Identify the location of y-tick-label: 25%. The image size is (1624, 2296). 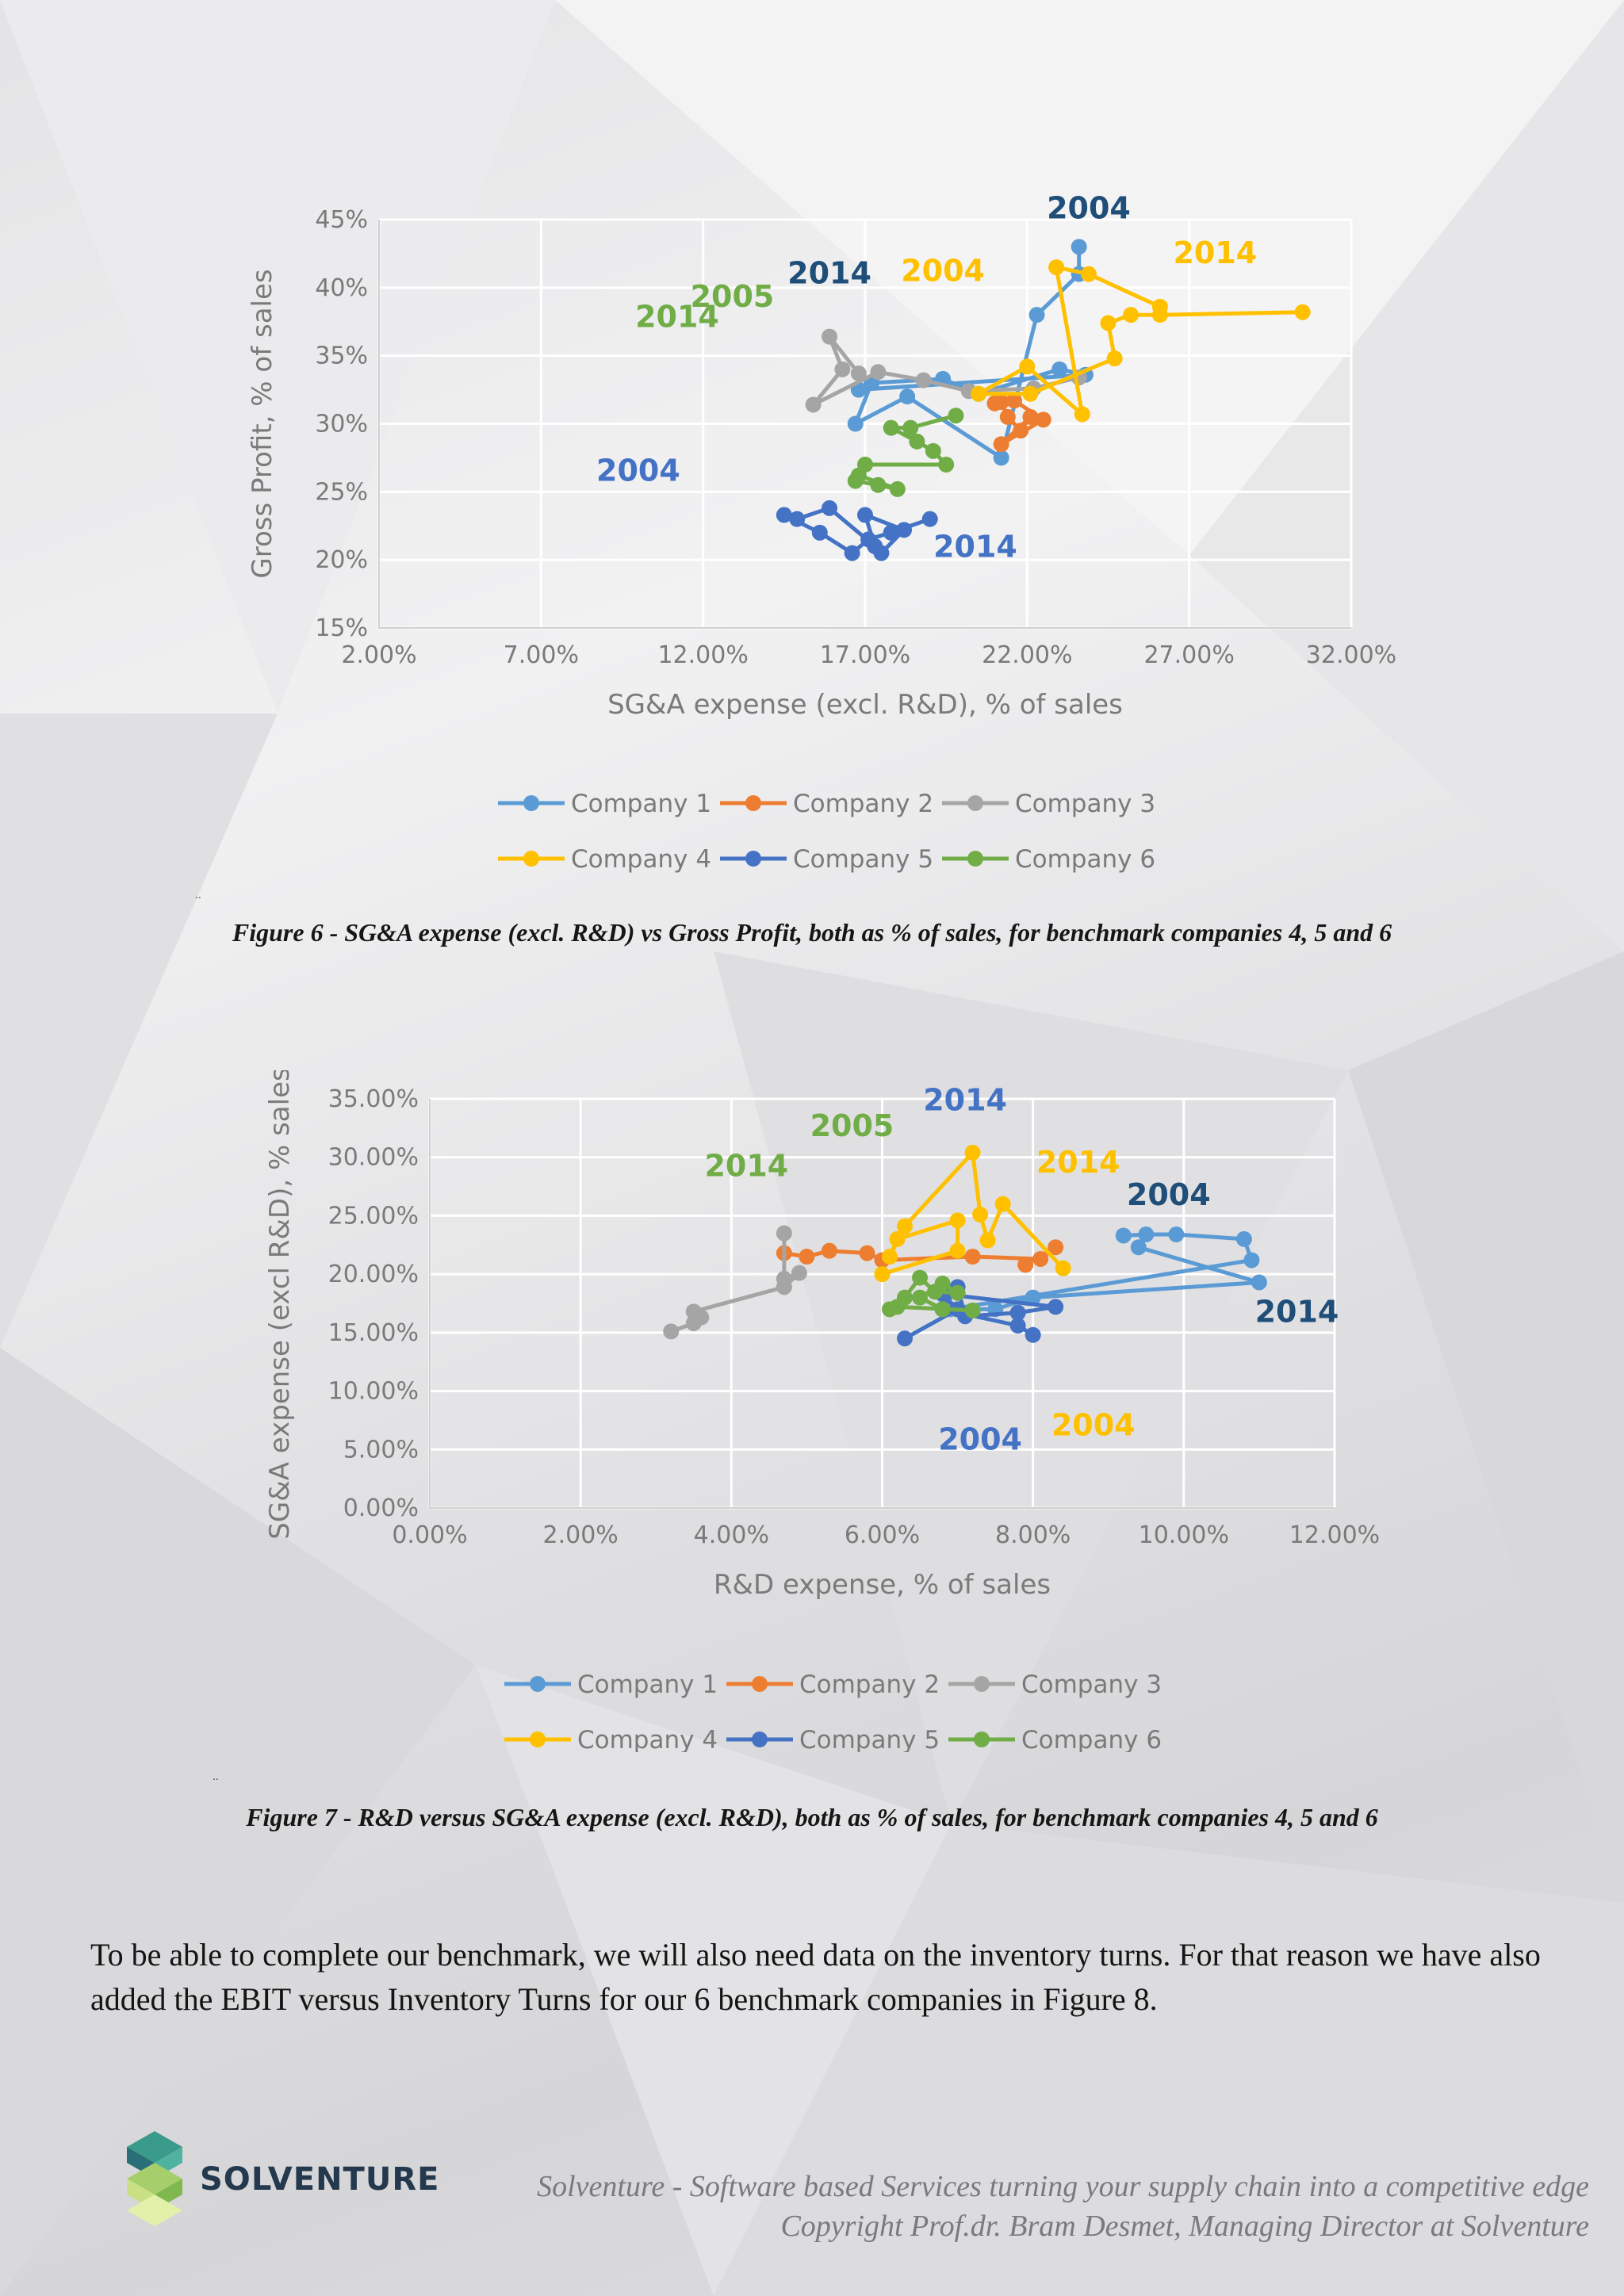
(341, 492).